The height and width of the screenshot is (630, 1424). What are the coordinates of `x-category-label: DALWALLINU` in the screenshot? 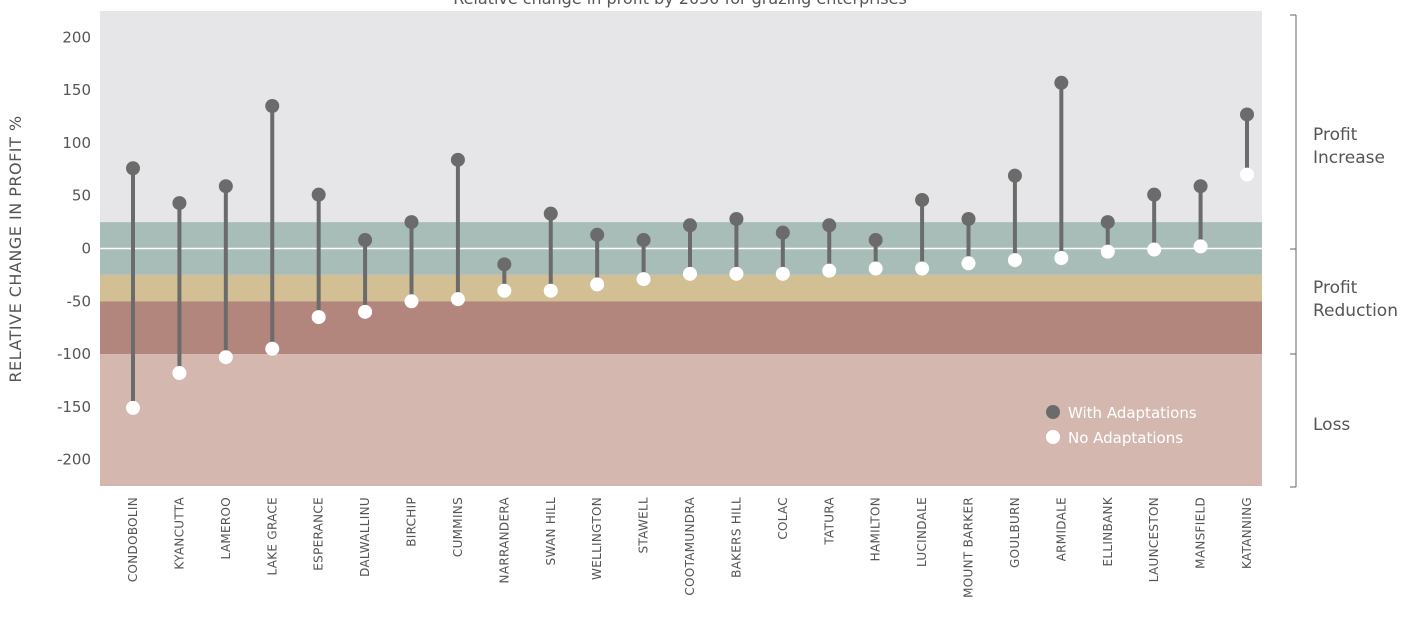 It's located at (365, 537).